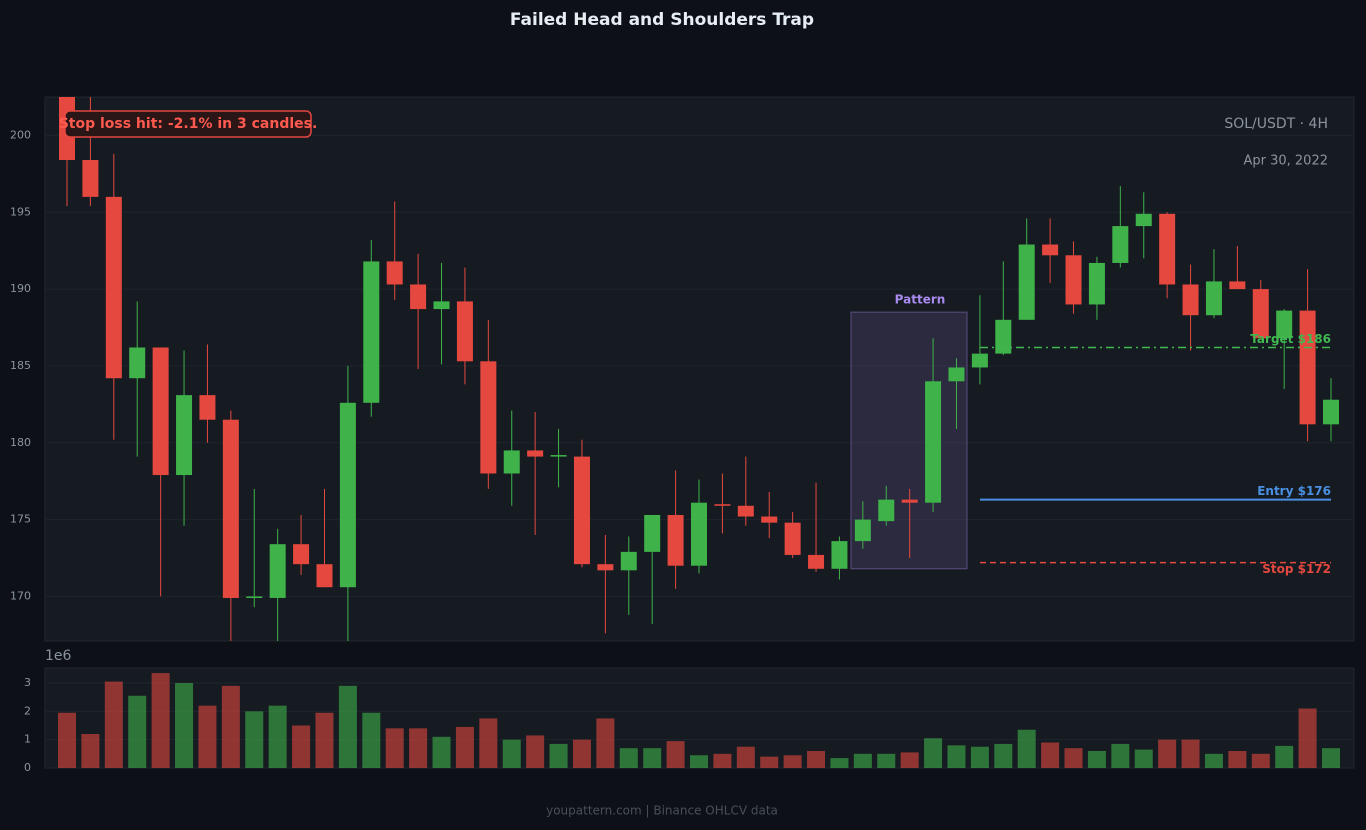 The height and width of the screenshot is (830, 1366). What do you see at coordinates (1285, 161) in the screenshot?
I see `date: Apr 30, 2022` at bounding box center [1285, 161].